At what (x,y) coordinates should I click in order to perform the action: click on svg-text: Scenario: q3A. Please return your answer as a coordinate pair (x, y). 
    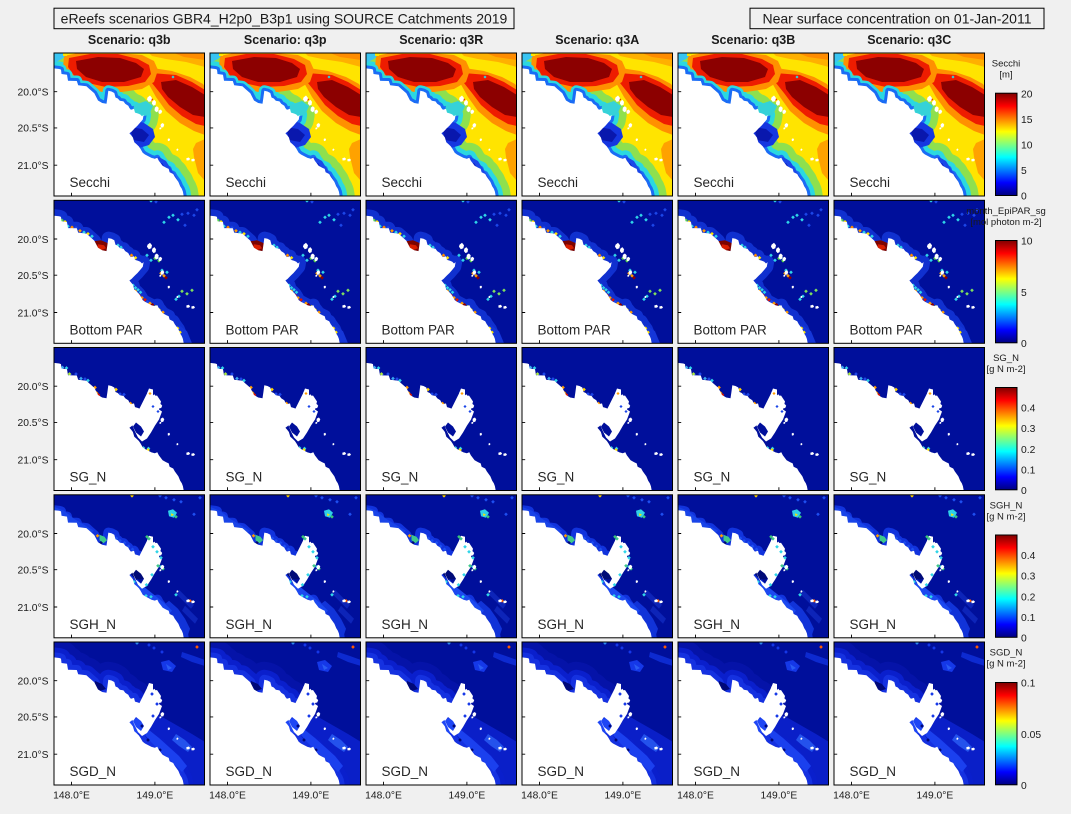
    Looking at the image, I should click on (597, 40).